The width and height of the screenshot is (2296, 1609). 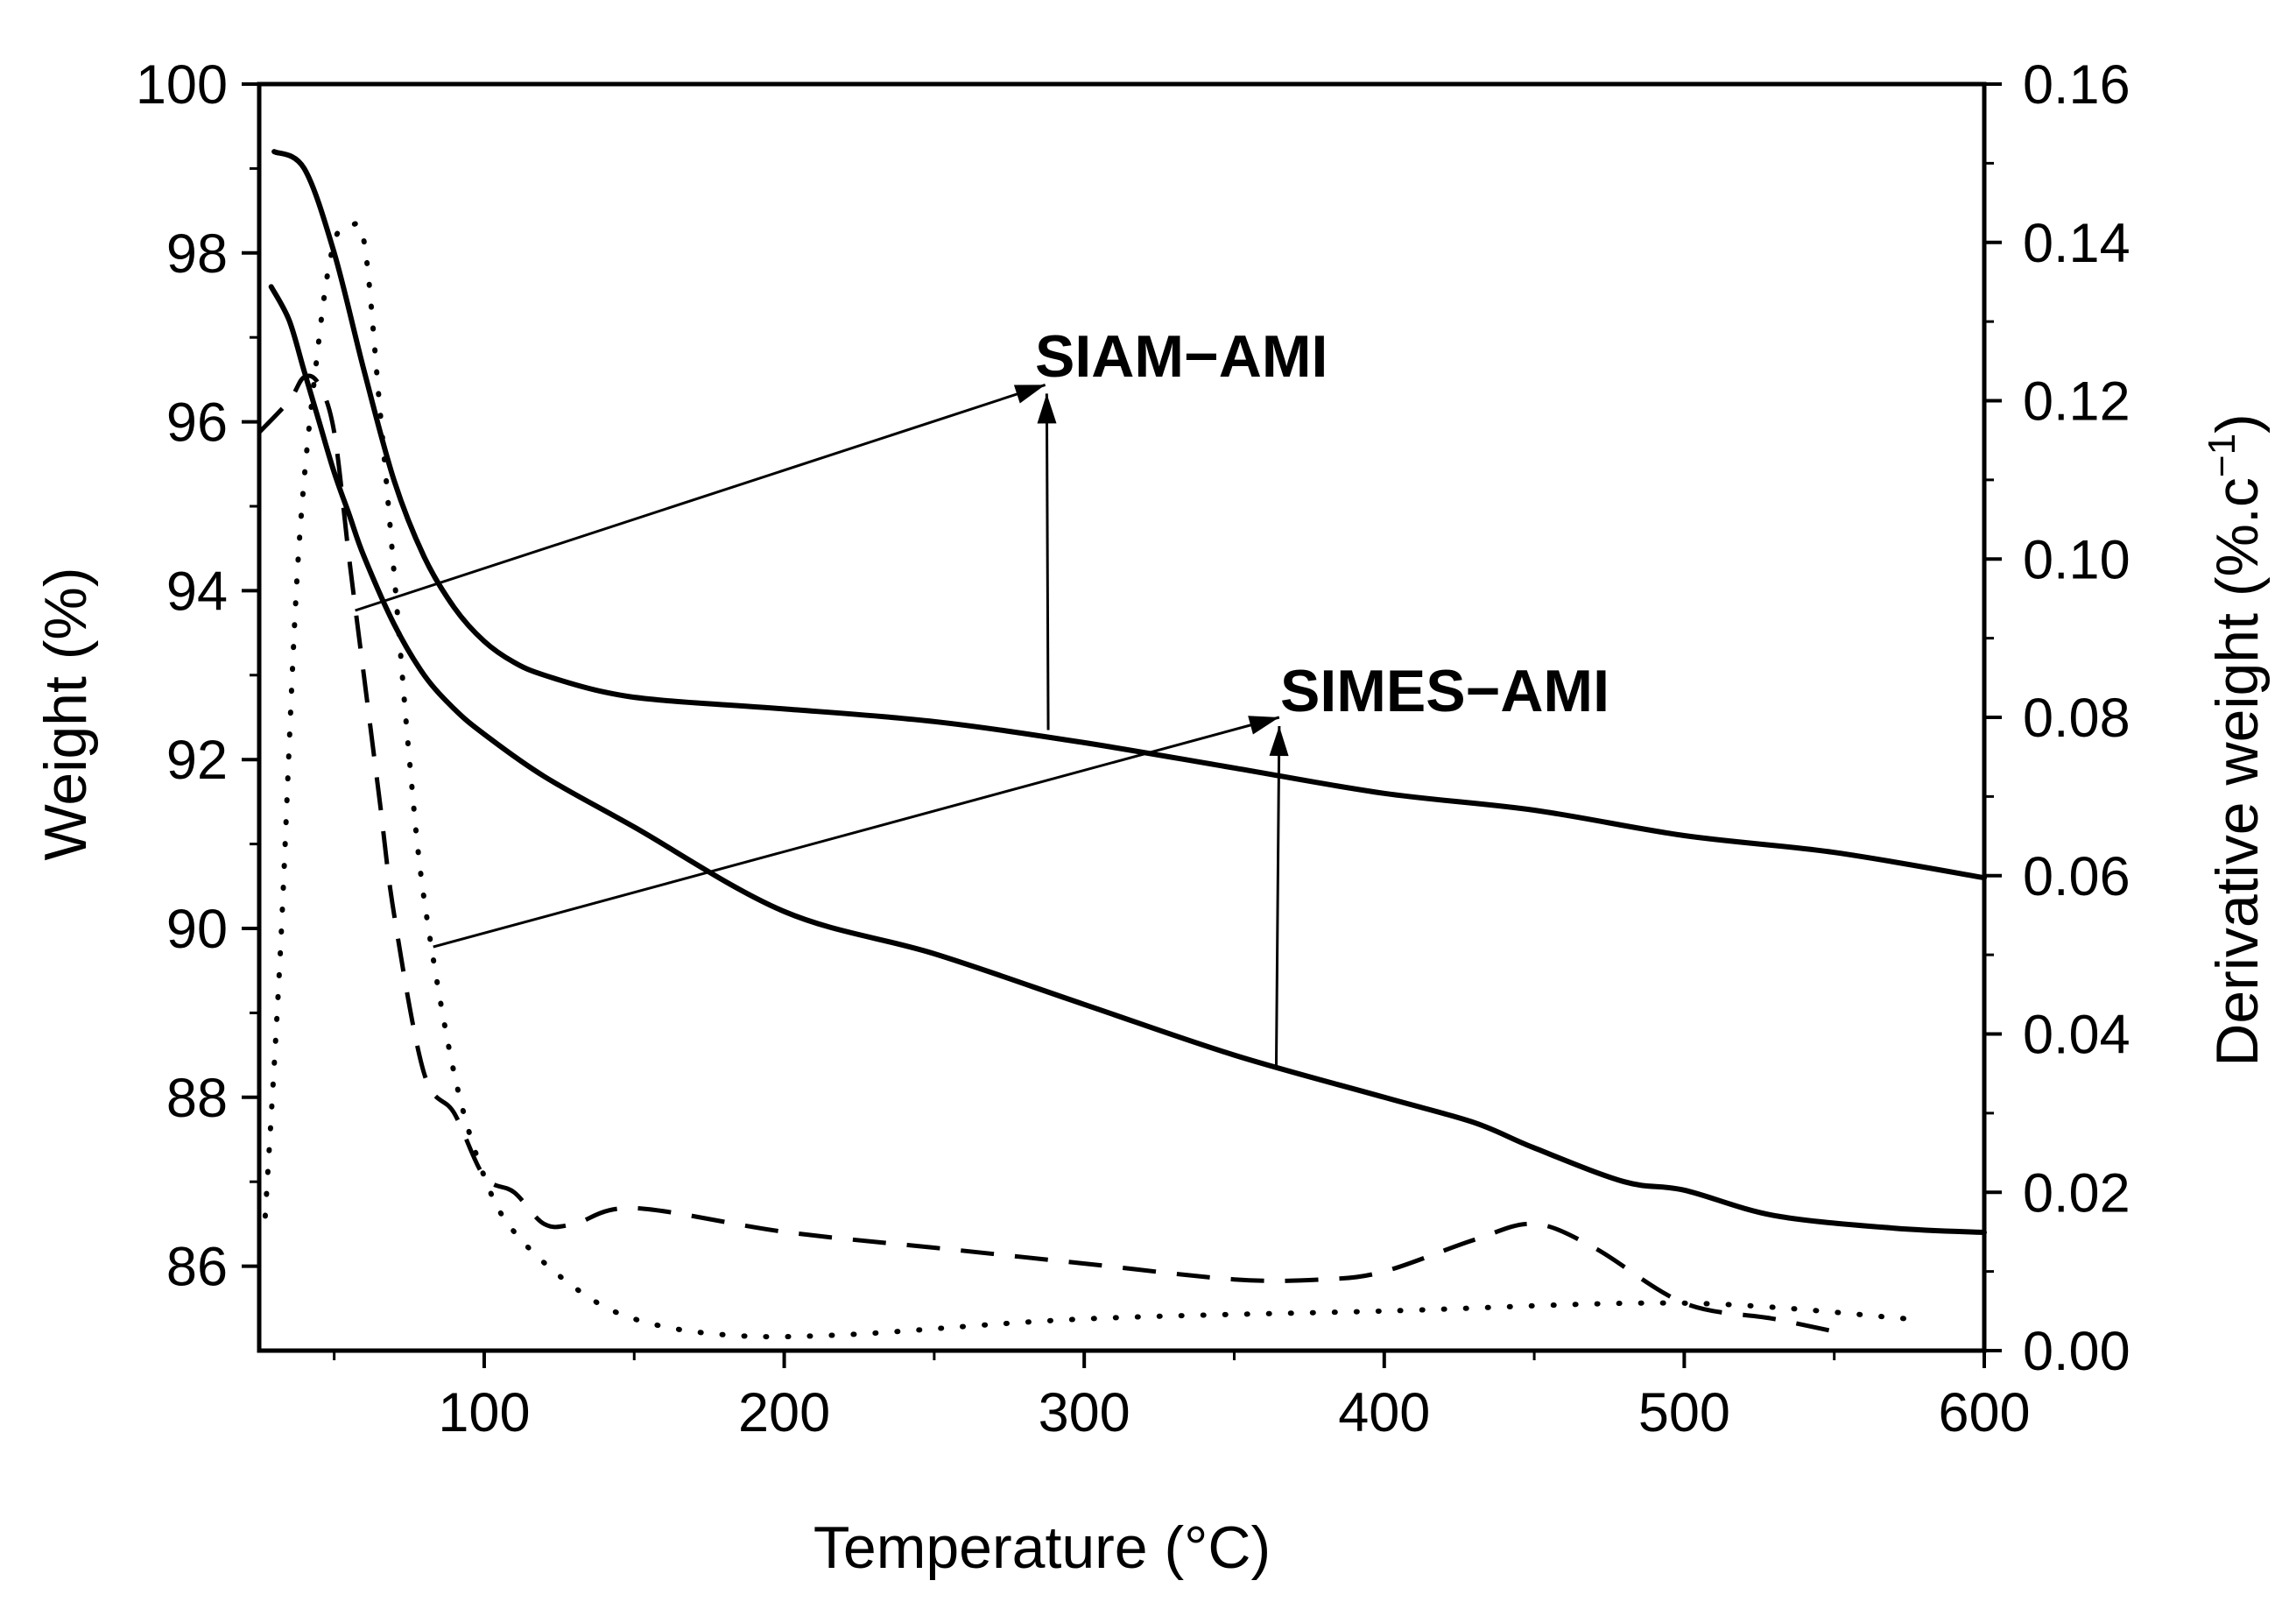 I want to click on y-right-tick-label: 0.00, so click(x=2076, y=1351).